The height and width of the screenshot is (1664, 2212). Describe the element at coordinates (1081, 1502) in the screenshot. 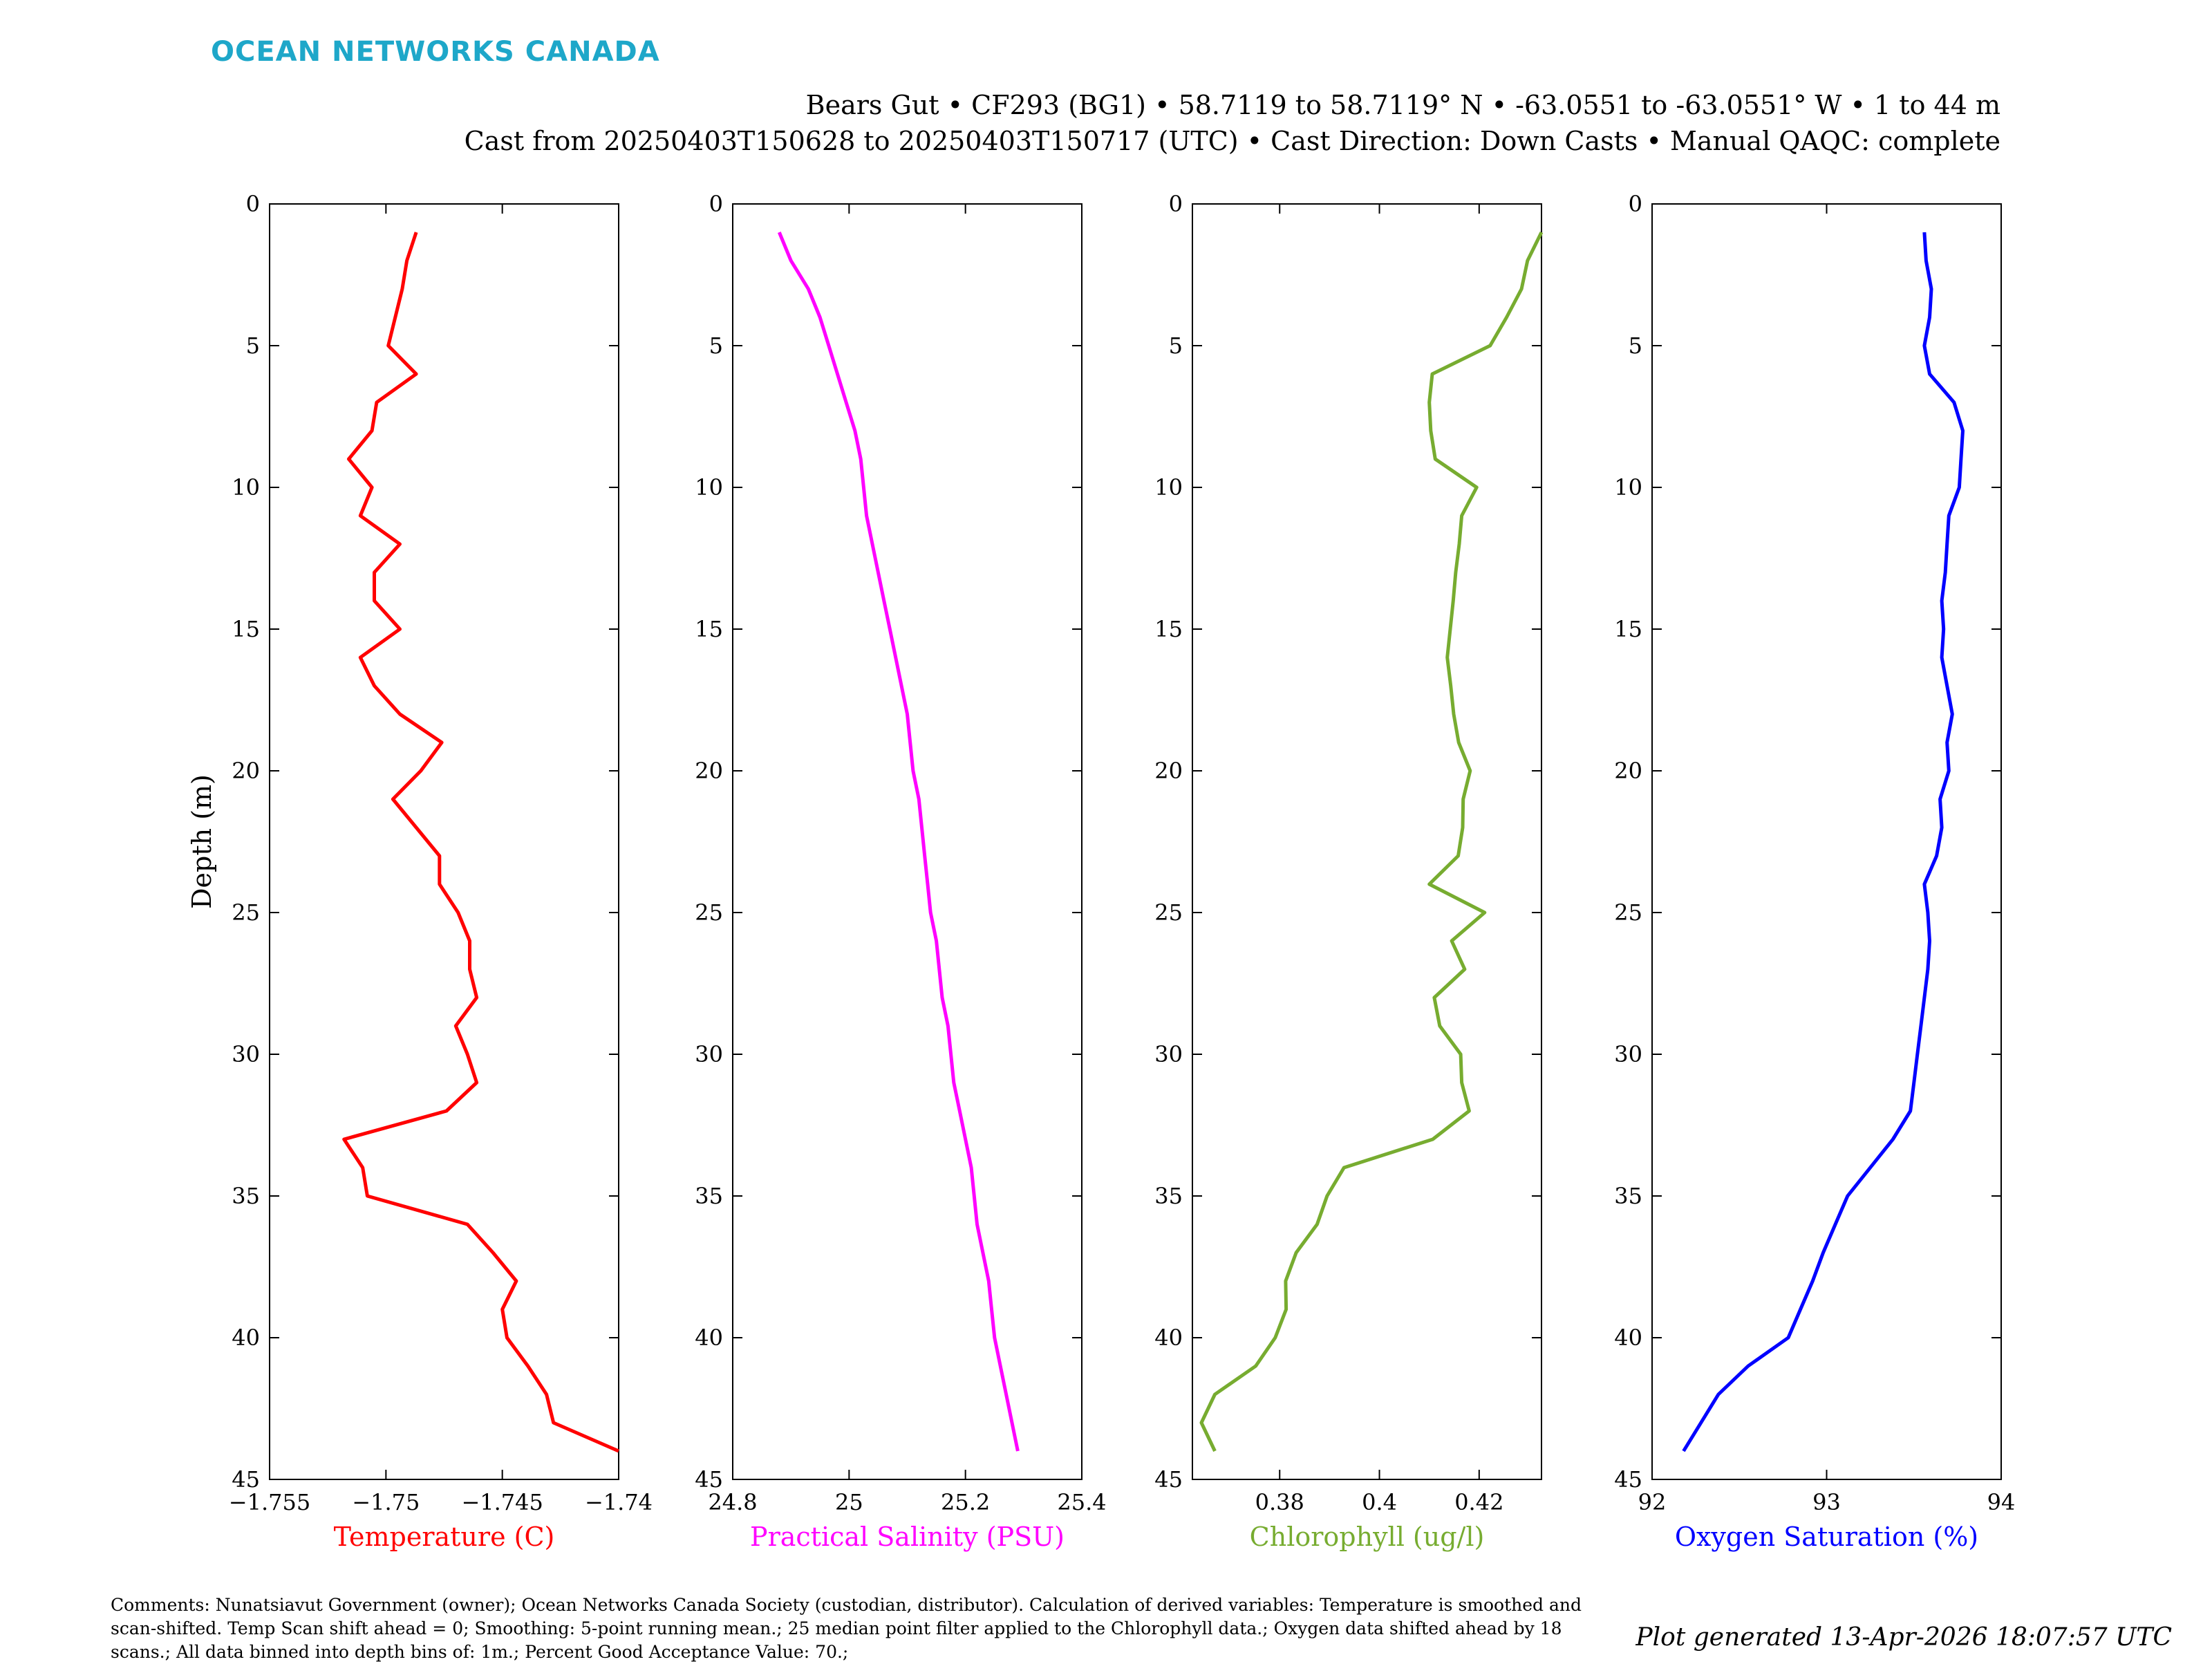

I see `x-tick-label: 25.4` at that location.